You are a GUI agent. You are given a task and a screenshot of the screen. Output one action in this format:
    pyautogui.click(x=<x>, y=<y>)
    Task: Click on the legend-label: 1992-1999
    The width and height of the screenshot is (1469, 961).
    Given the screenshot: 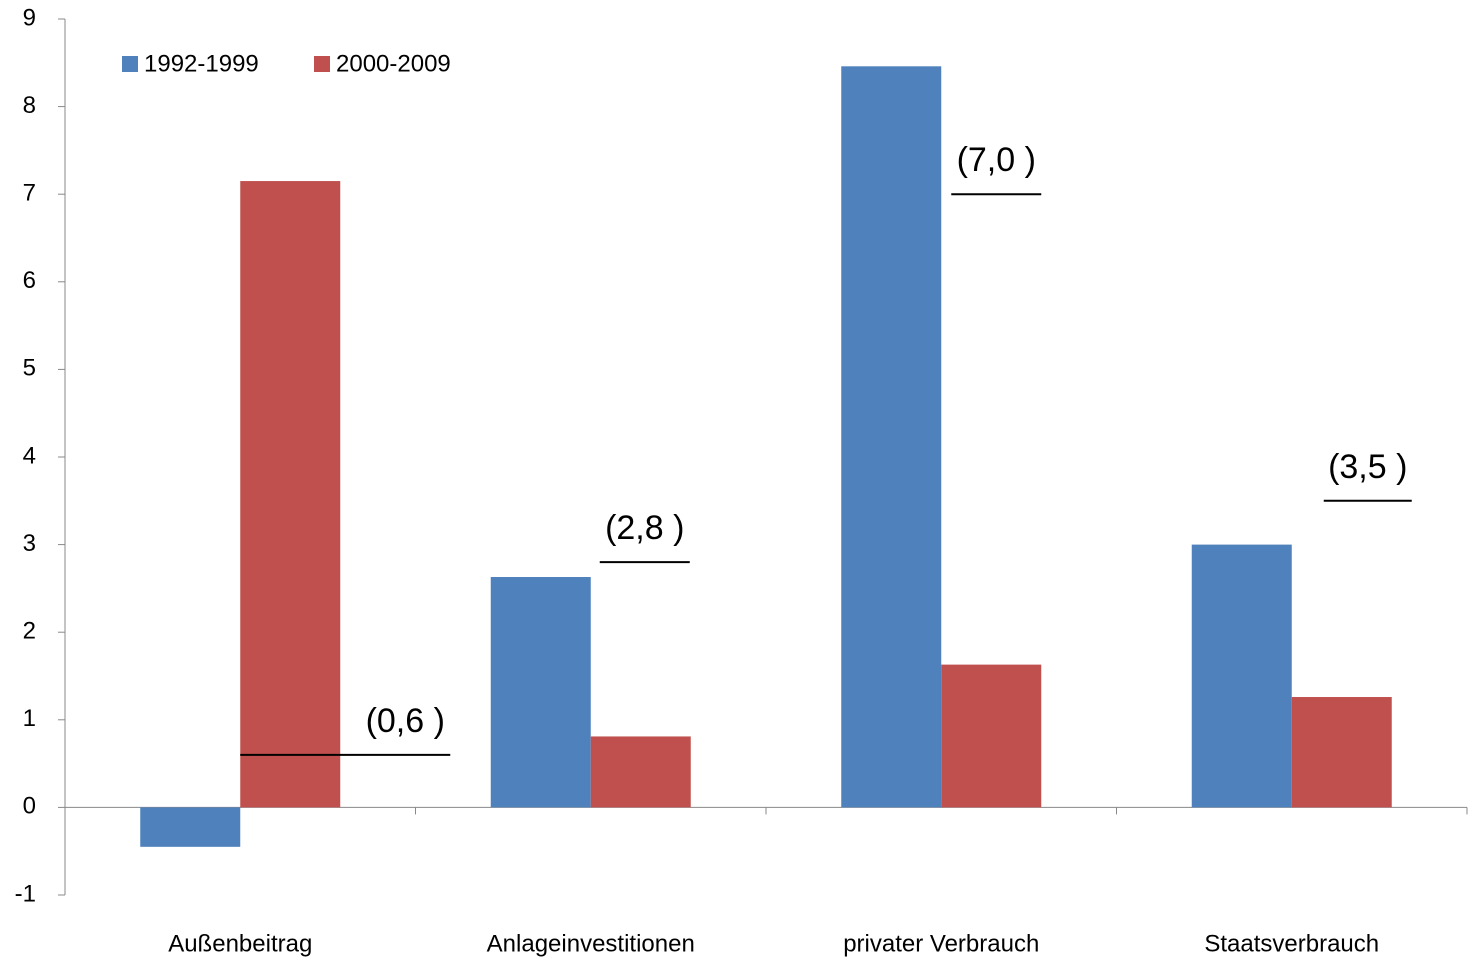 What is the action you would take?
    pyautogui.click(x=201, y=63)
    